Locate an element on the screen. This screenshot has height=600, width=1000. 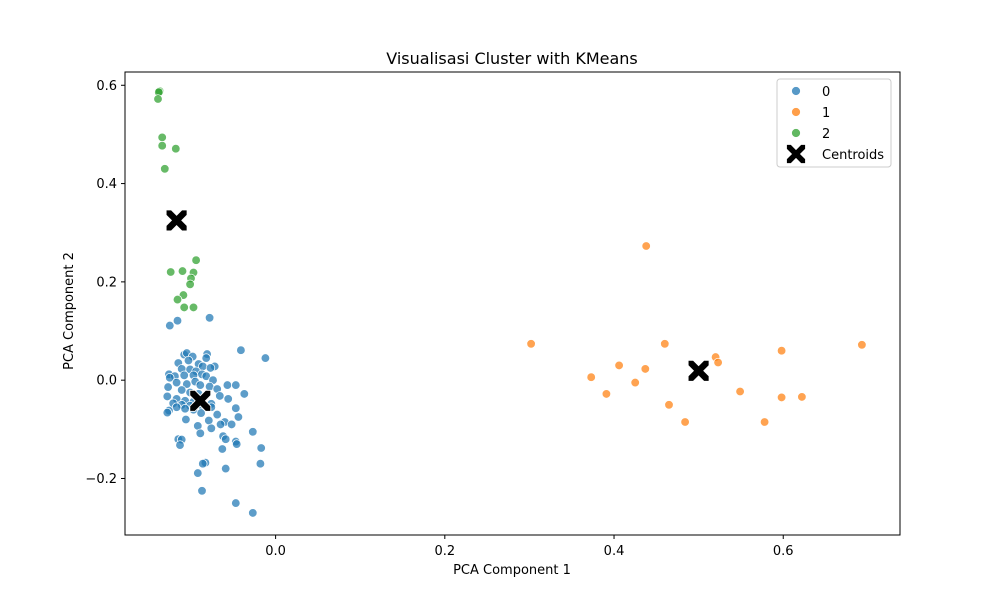
x-tick-label: 0.4 is located at coordinates (614, 551).